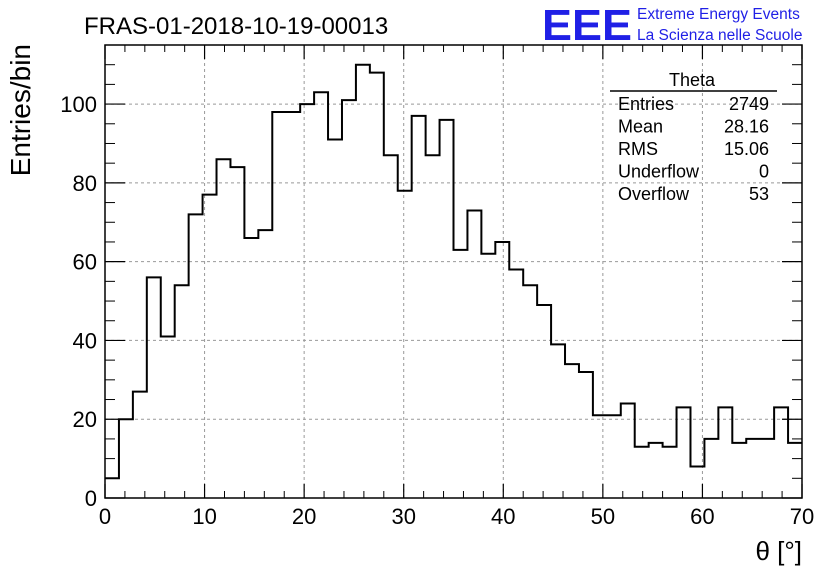 Image resolution: width=836 pixels, height=577 pixels. What do you see at coordinates (503, 516) in the screenshot?
I see `x-tick-label: 40` at bounding box center [503, 516].